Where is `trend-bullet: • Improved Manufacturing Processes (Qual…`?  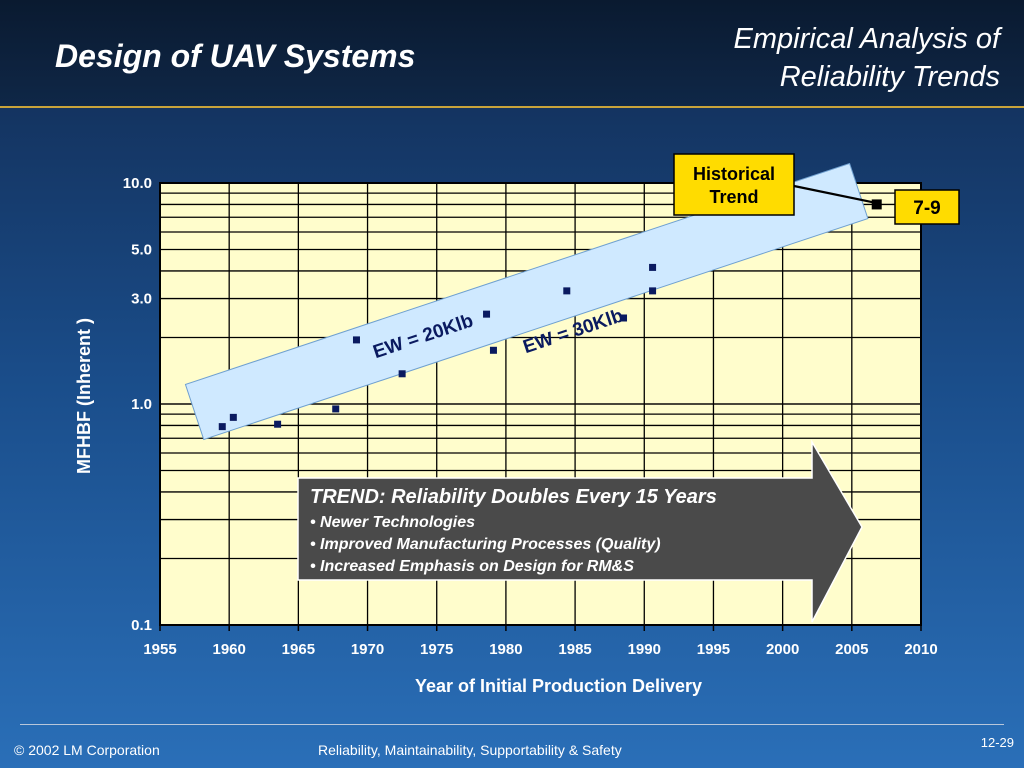 trend-bullet: • Improved Manufacturing Processes (Qual… is located at coordinates (485, 544).